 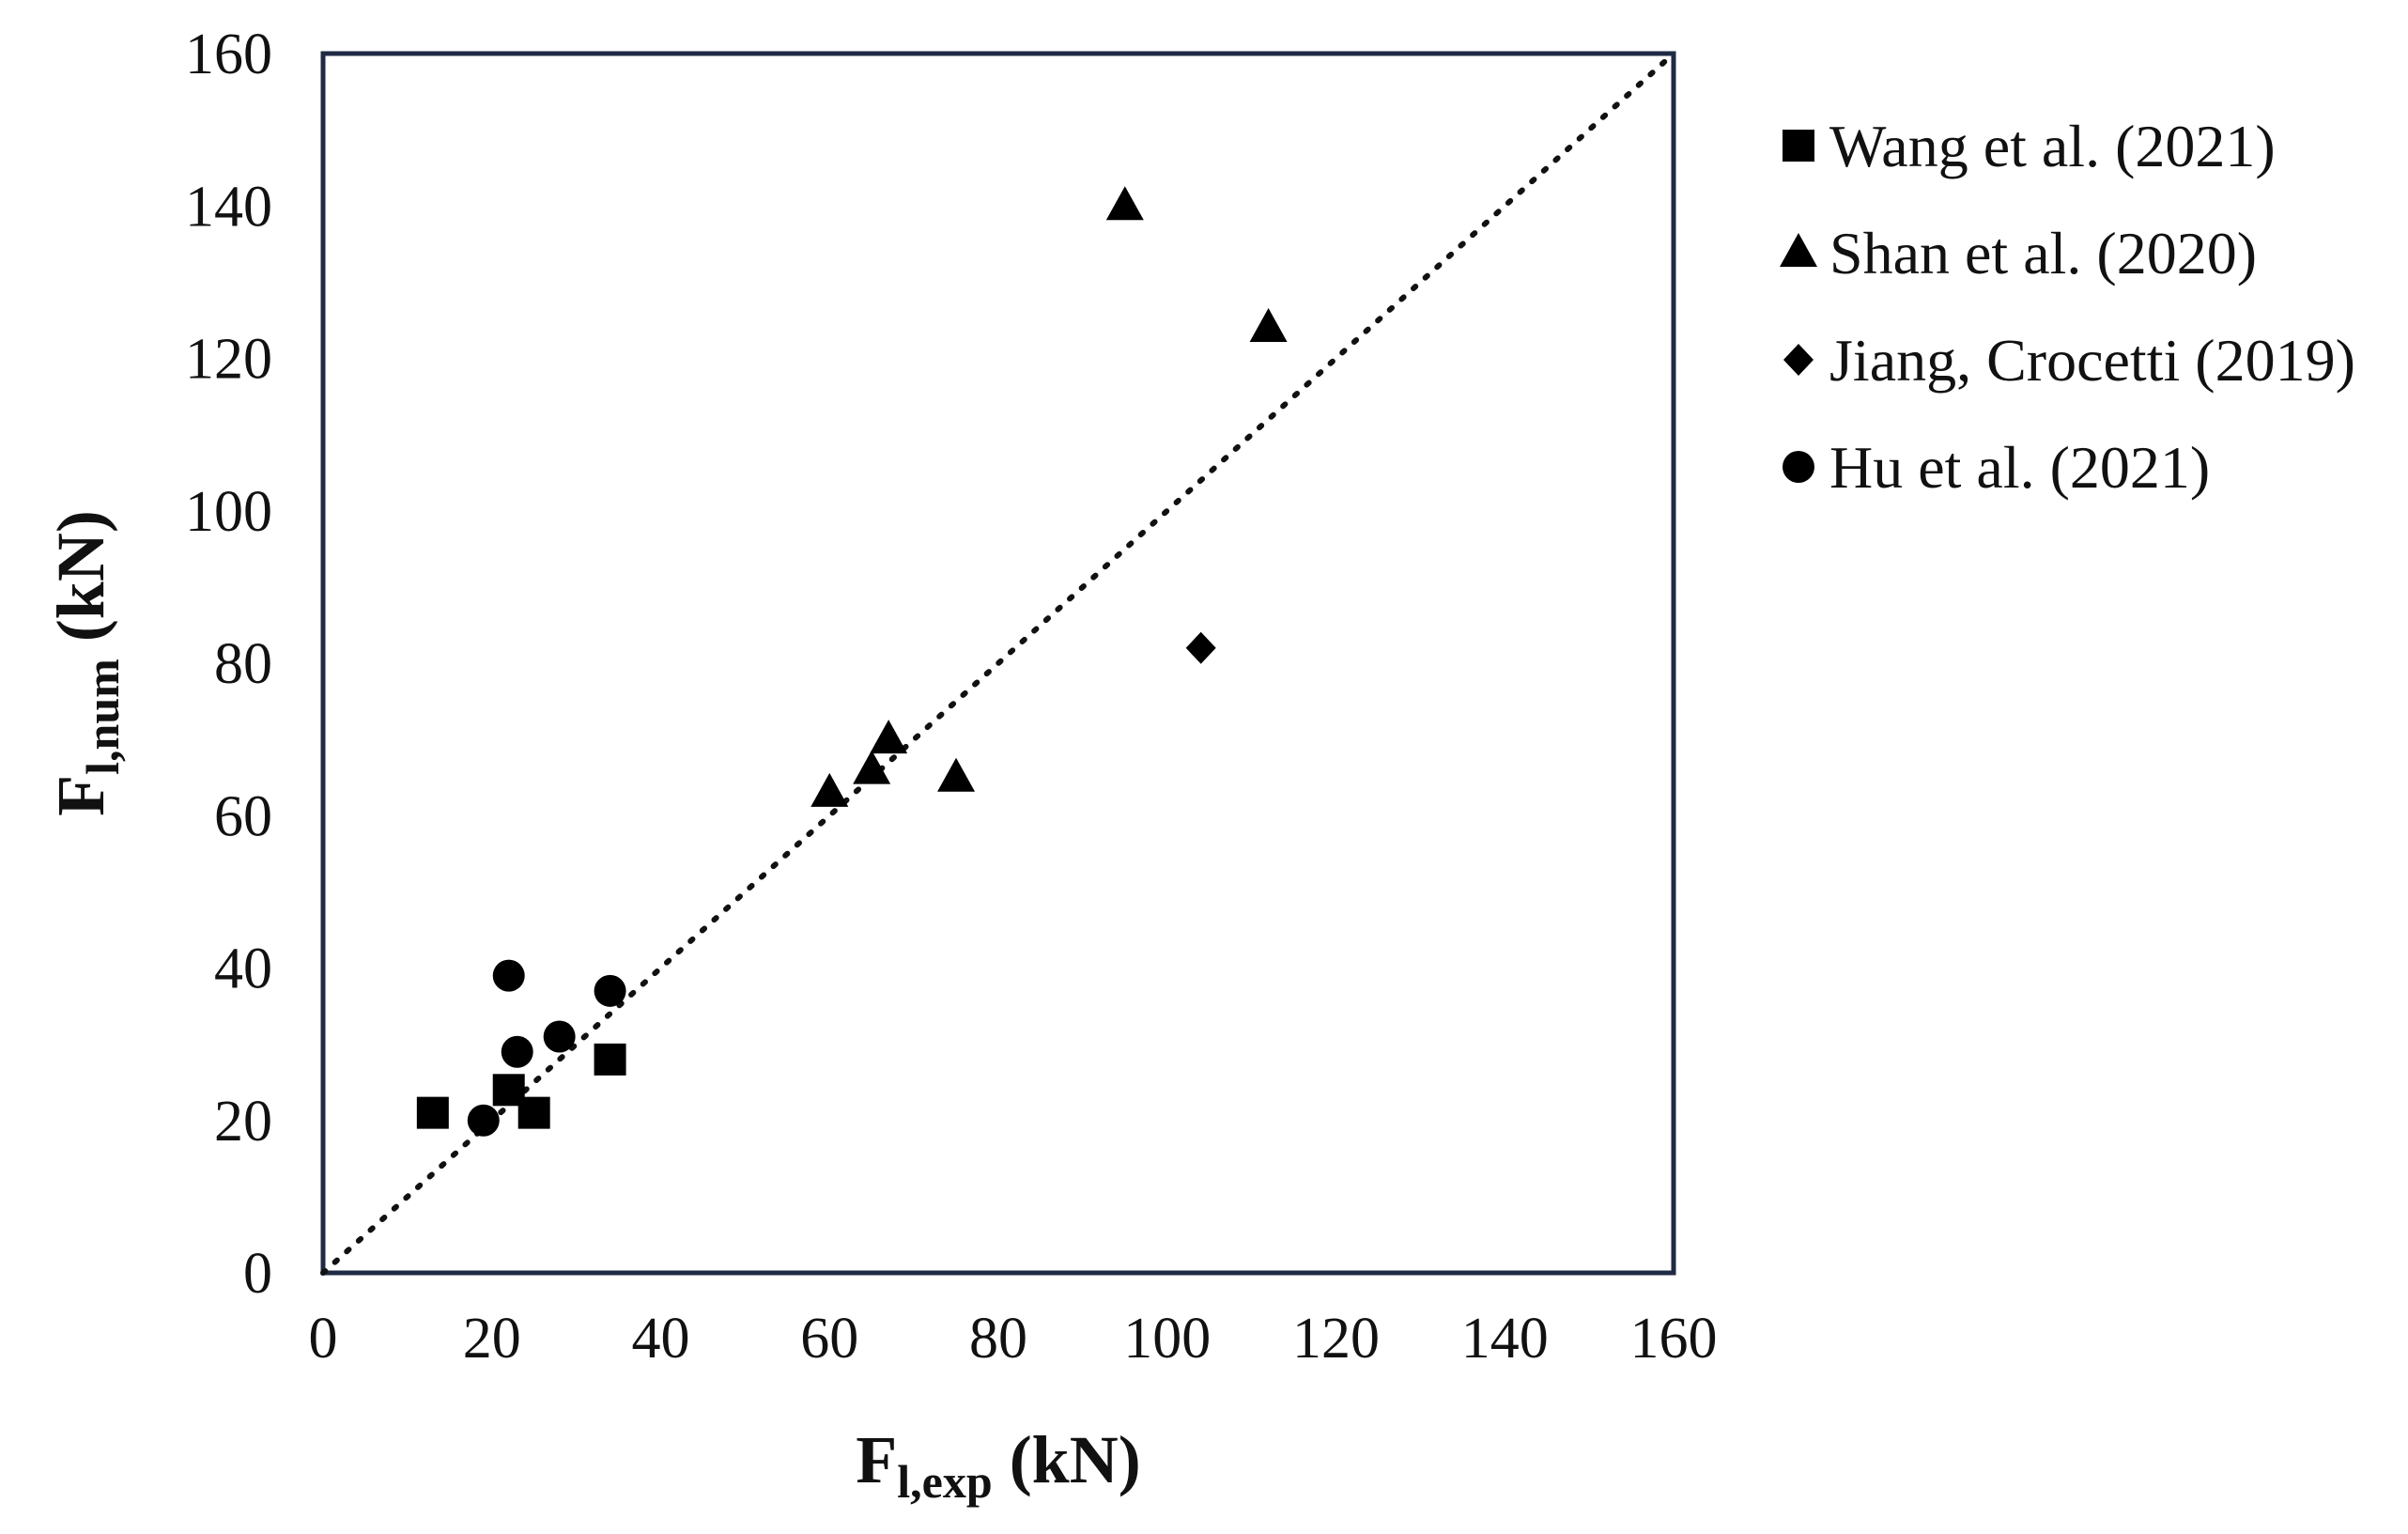 I want to click on data-point-diamond, so click(x=1200, y=647).